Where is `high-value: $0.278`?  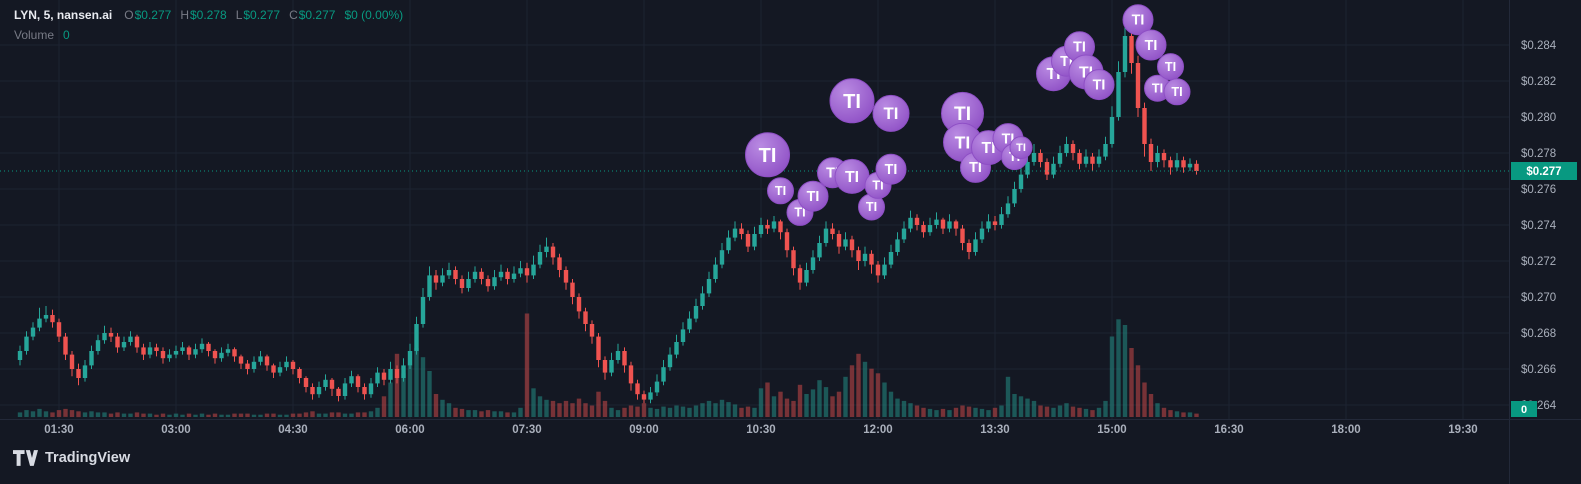 high-value: $0.278 is located at coordinates (208, 15).